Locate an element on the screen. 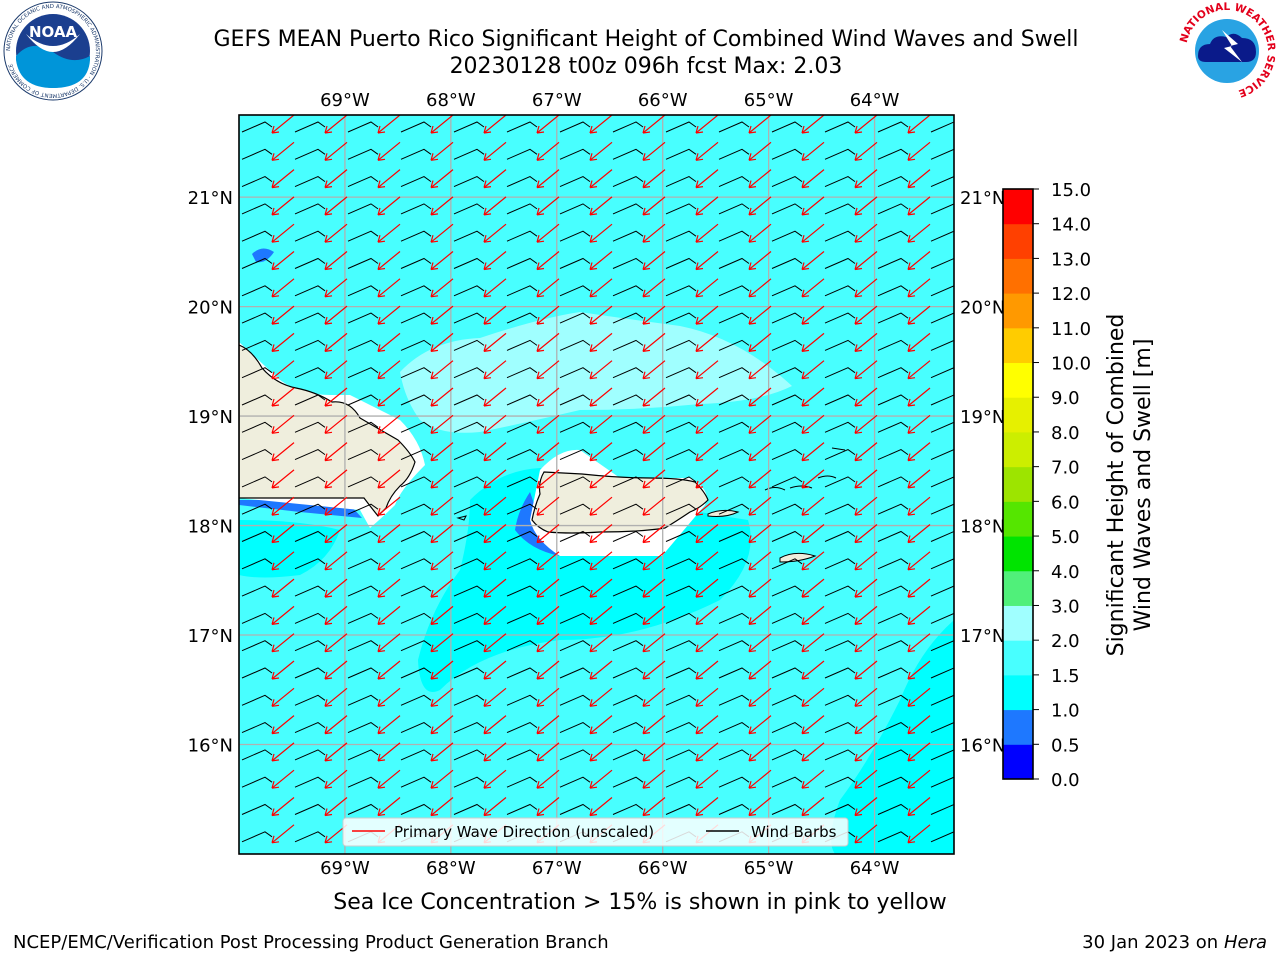  land-vieques is located at coordinates (723, 513).